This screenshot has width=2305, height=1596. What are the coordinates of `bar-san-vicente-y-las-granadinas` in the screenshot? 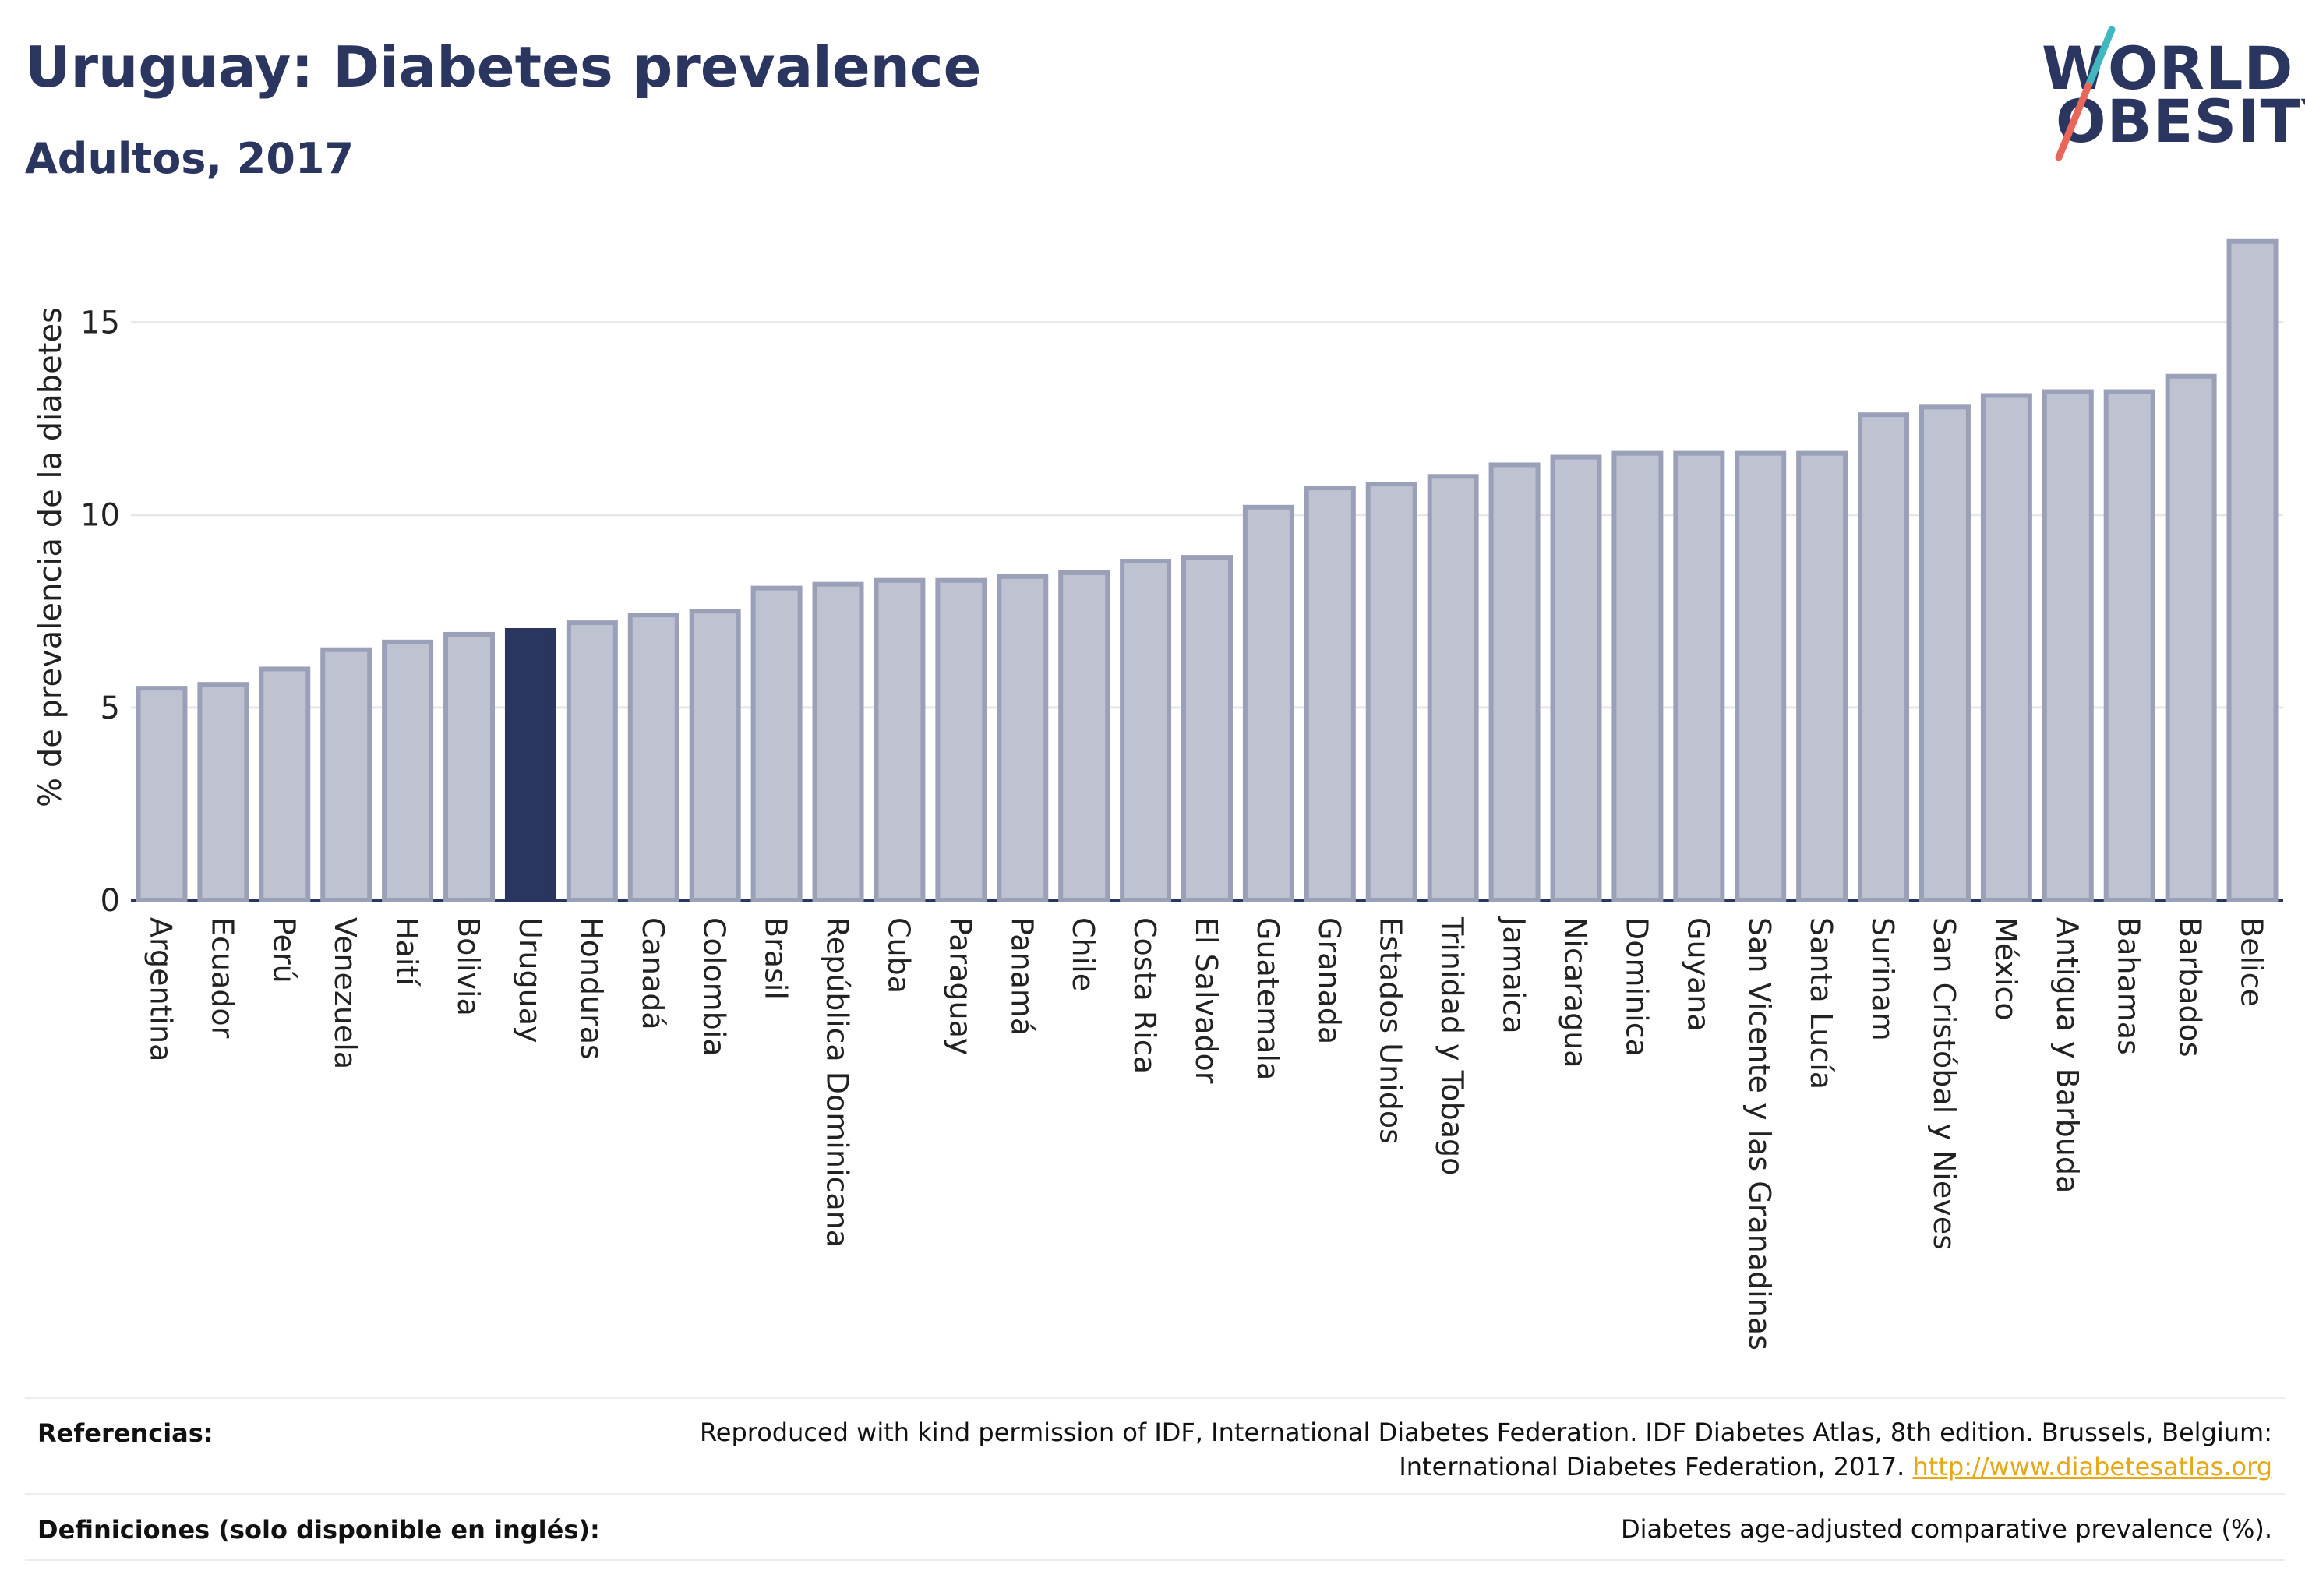 It's located at (1761, 676).